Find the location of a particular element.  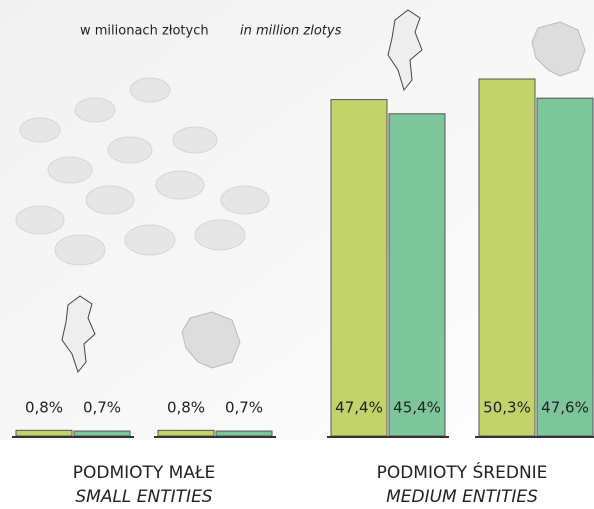

value-label: 45,4% is located at coordinates (417, 408).